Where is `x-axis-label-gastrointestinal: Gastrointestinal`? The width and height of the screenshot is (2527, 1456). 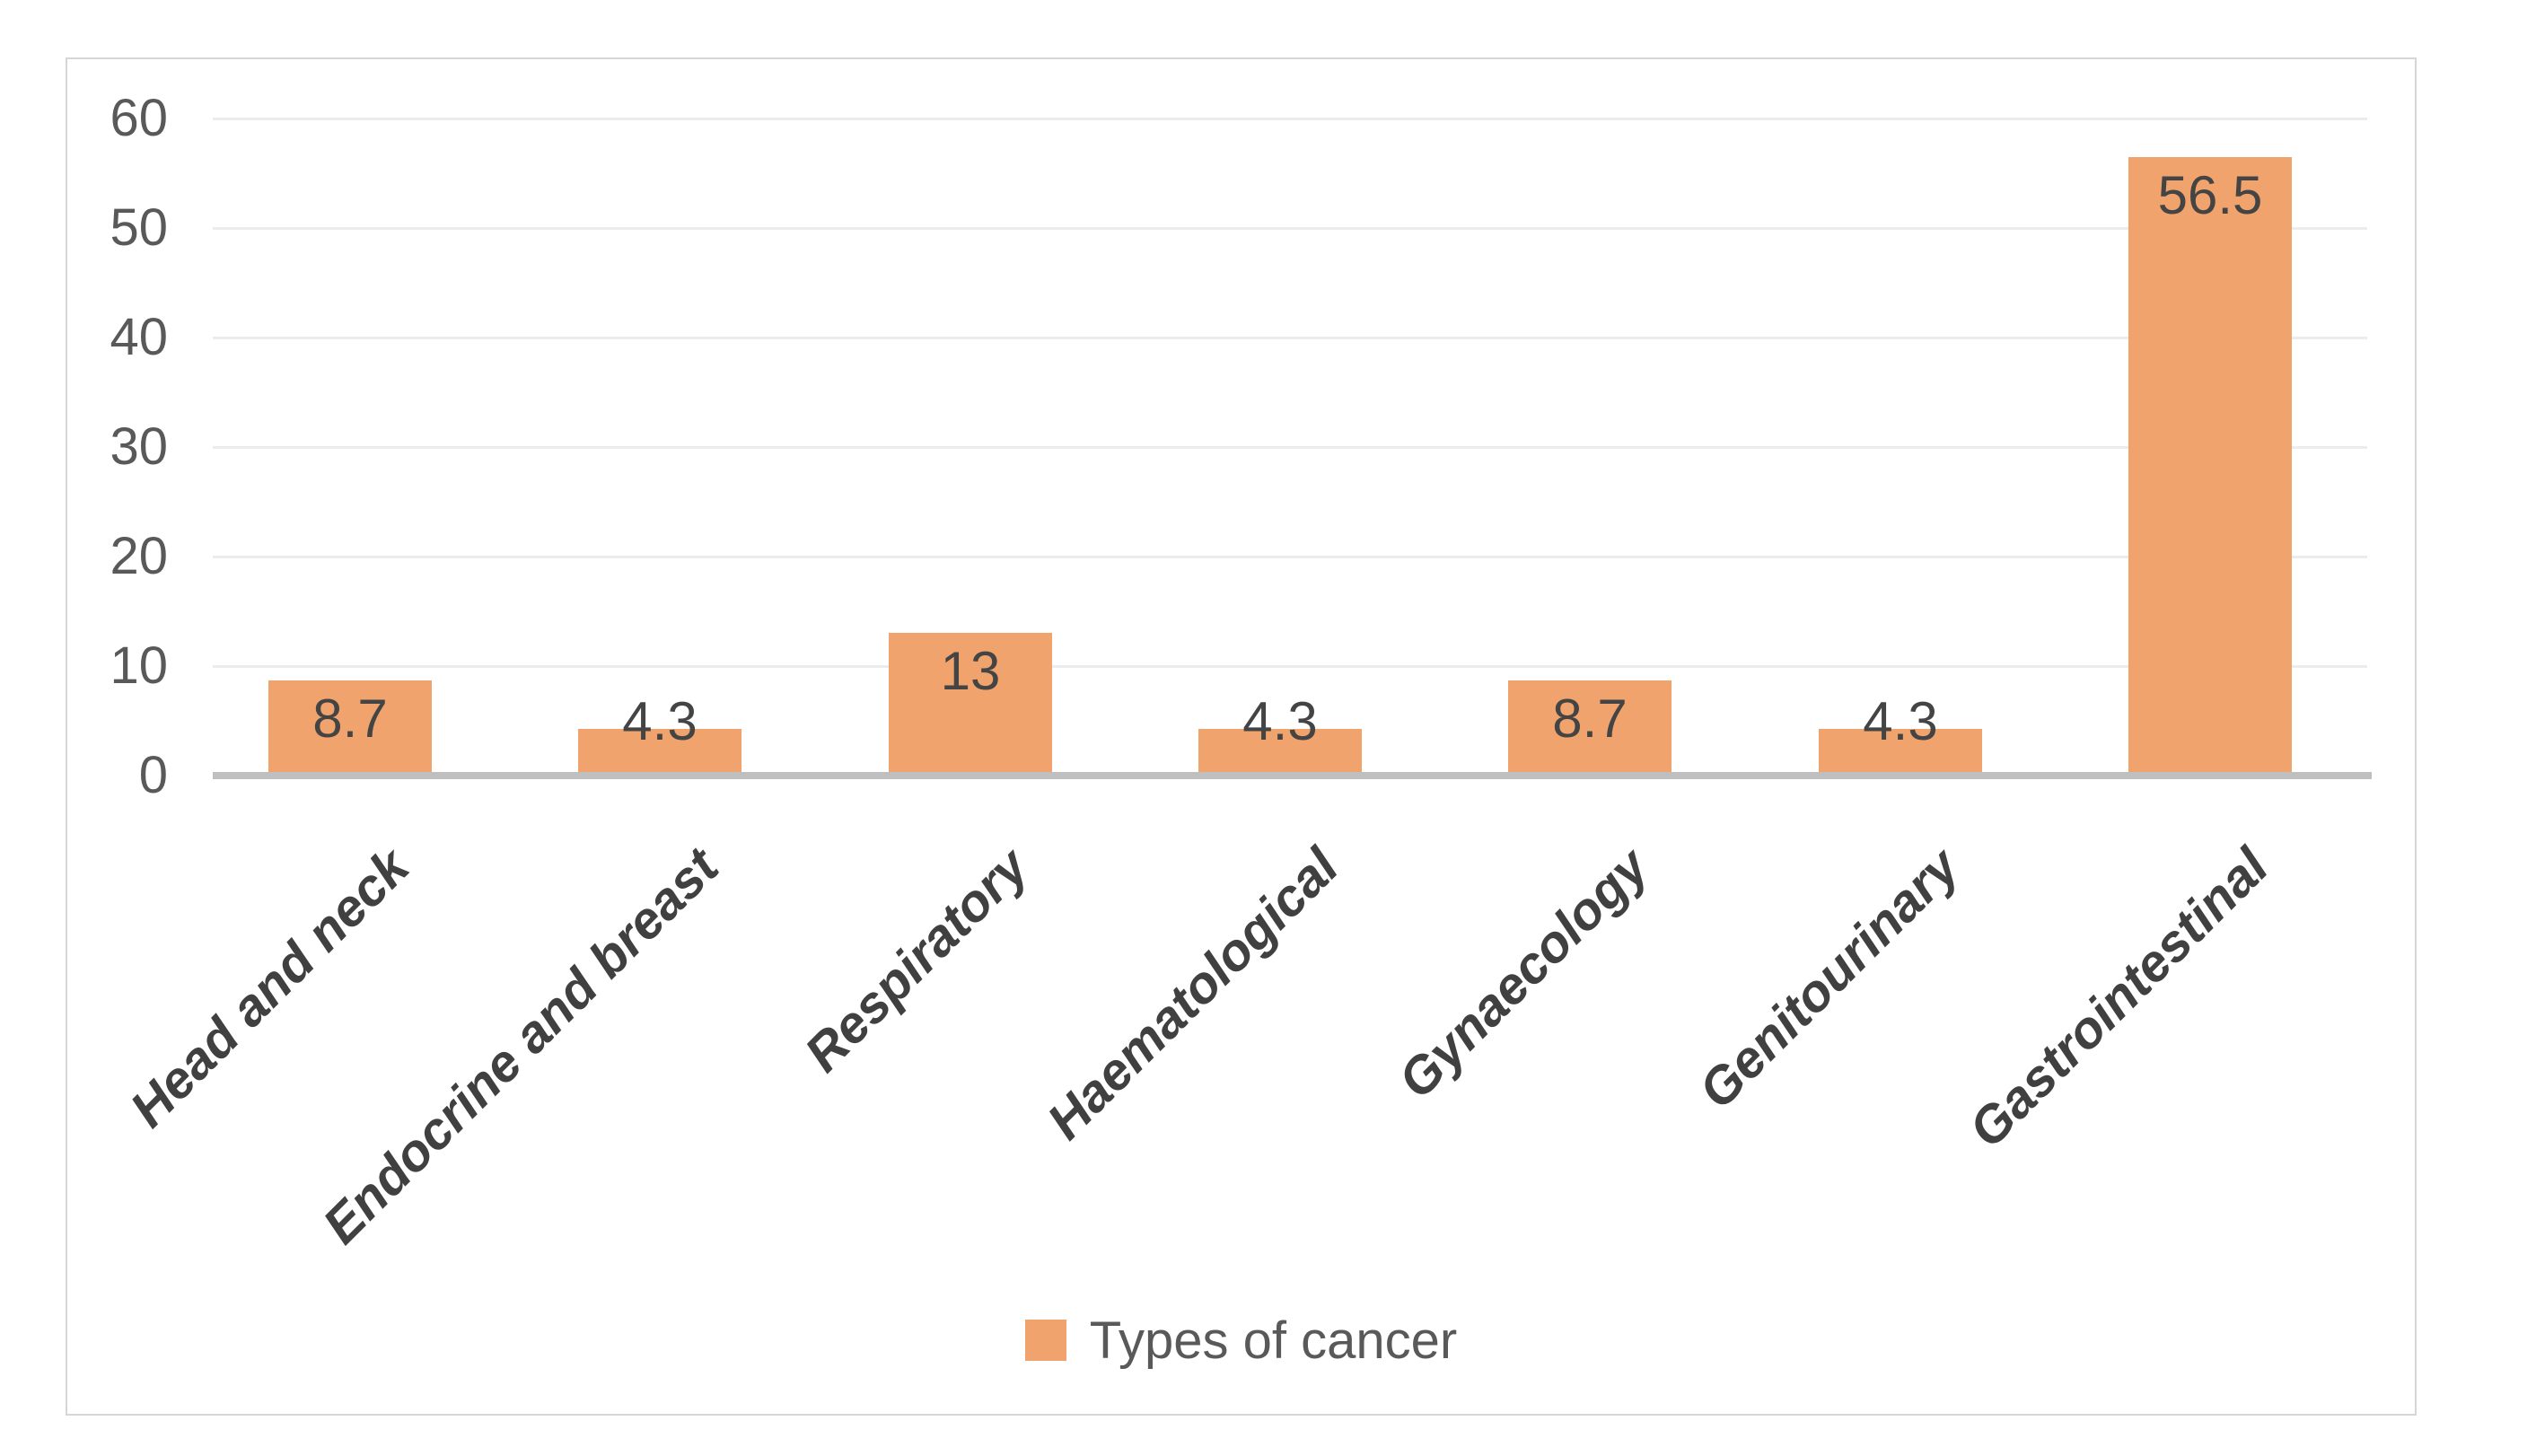 x-axis-label-gastrointestinal: Gastrointestinal is located at coordinates (2119, 998).